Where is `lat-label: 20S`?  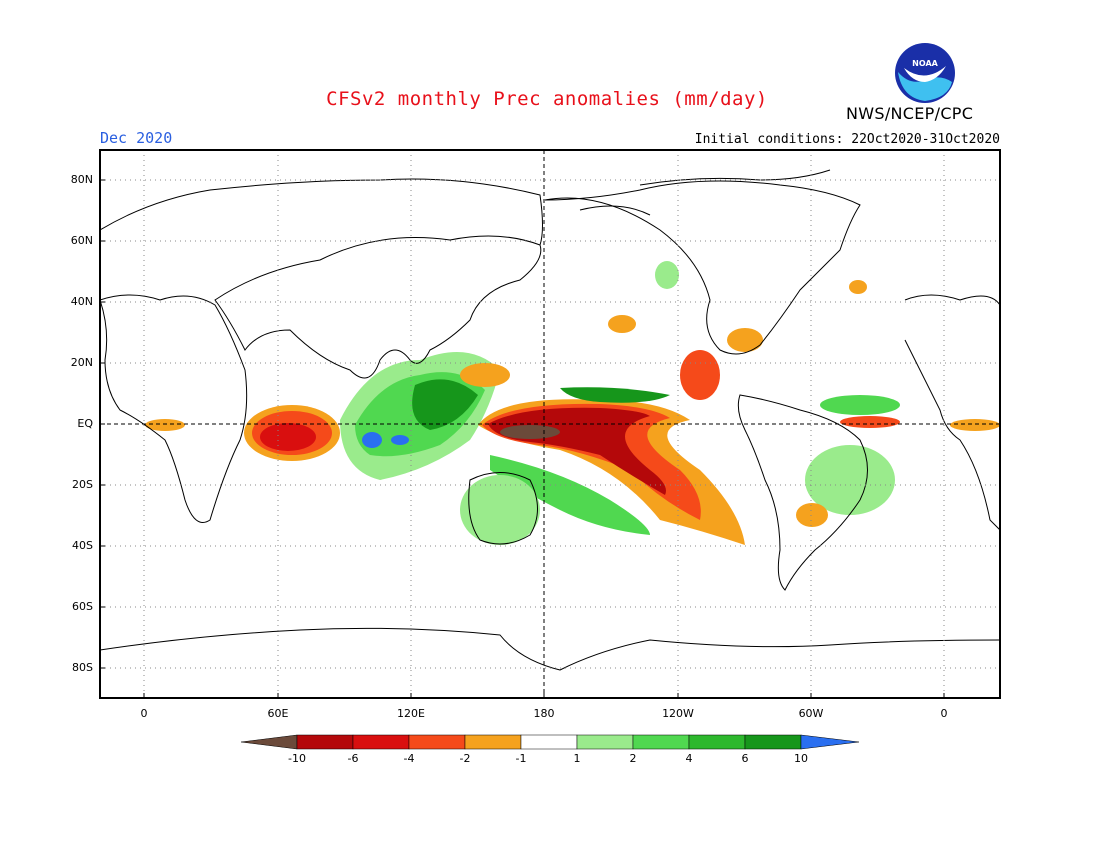
lat-label: 20S is located at coordinates (82, 484).